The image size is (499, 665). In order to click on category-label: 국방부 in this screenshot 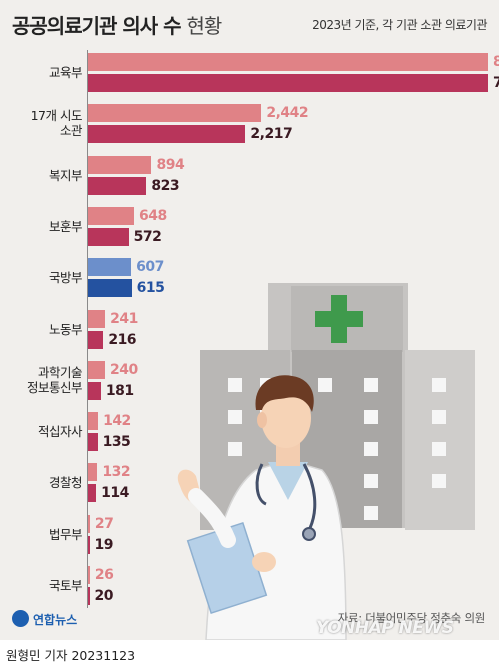, I will do `click(41, 278)`.